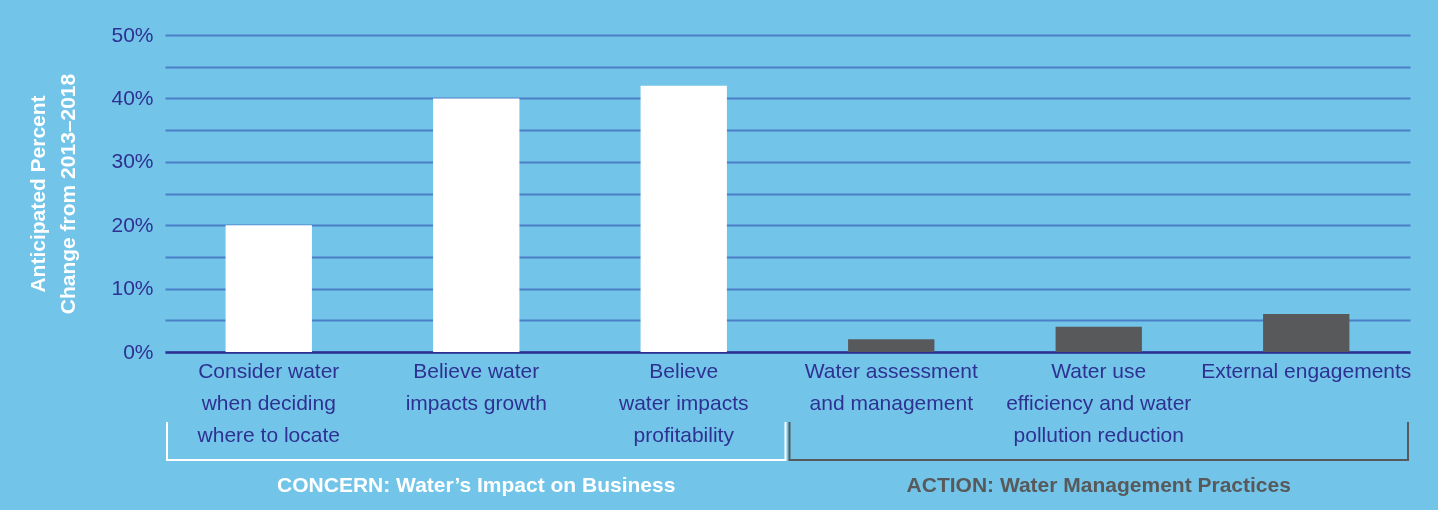 This screenshot has width=1438, height=510. I want to click on x-tick-label: Consider water when deciding where to locate, so click(268, 402).